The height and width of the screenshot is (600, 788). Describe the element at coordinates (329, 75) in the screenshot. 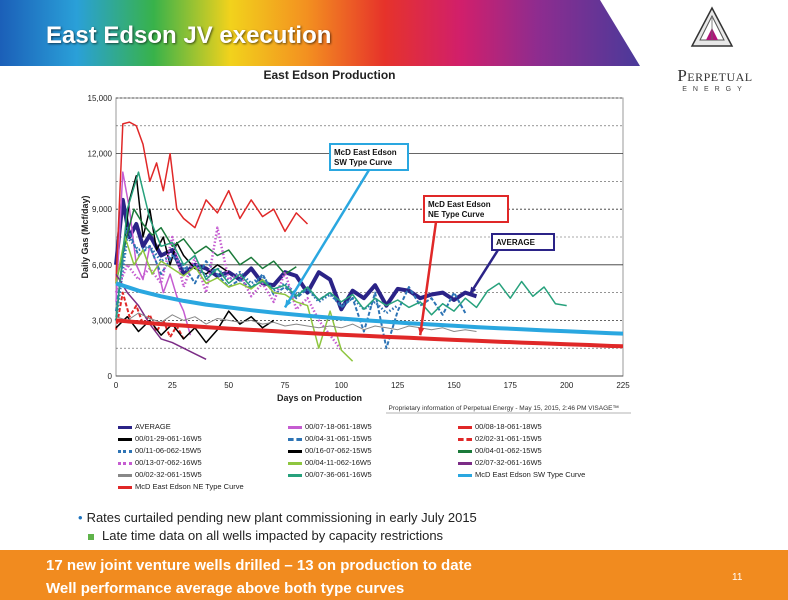

I see `chart-title: East Edson Production` at that location.